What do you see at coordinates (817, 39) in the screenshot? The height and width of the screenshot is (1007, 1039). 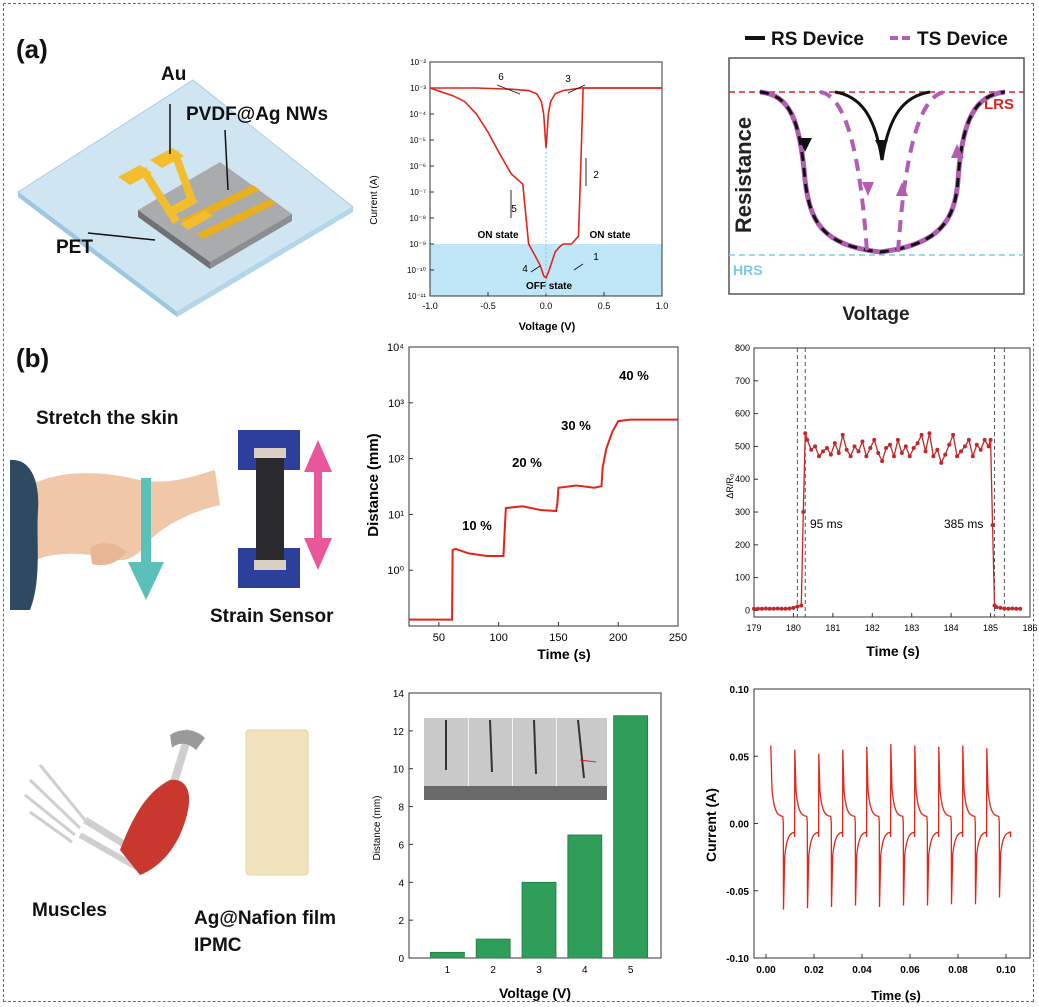 I see `legend-rs-label: RS Device` at bounding box center [817, 39].